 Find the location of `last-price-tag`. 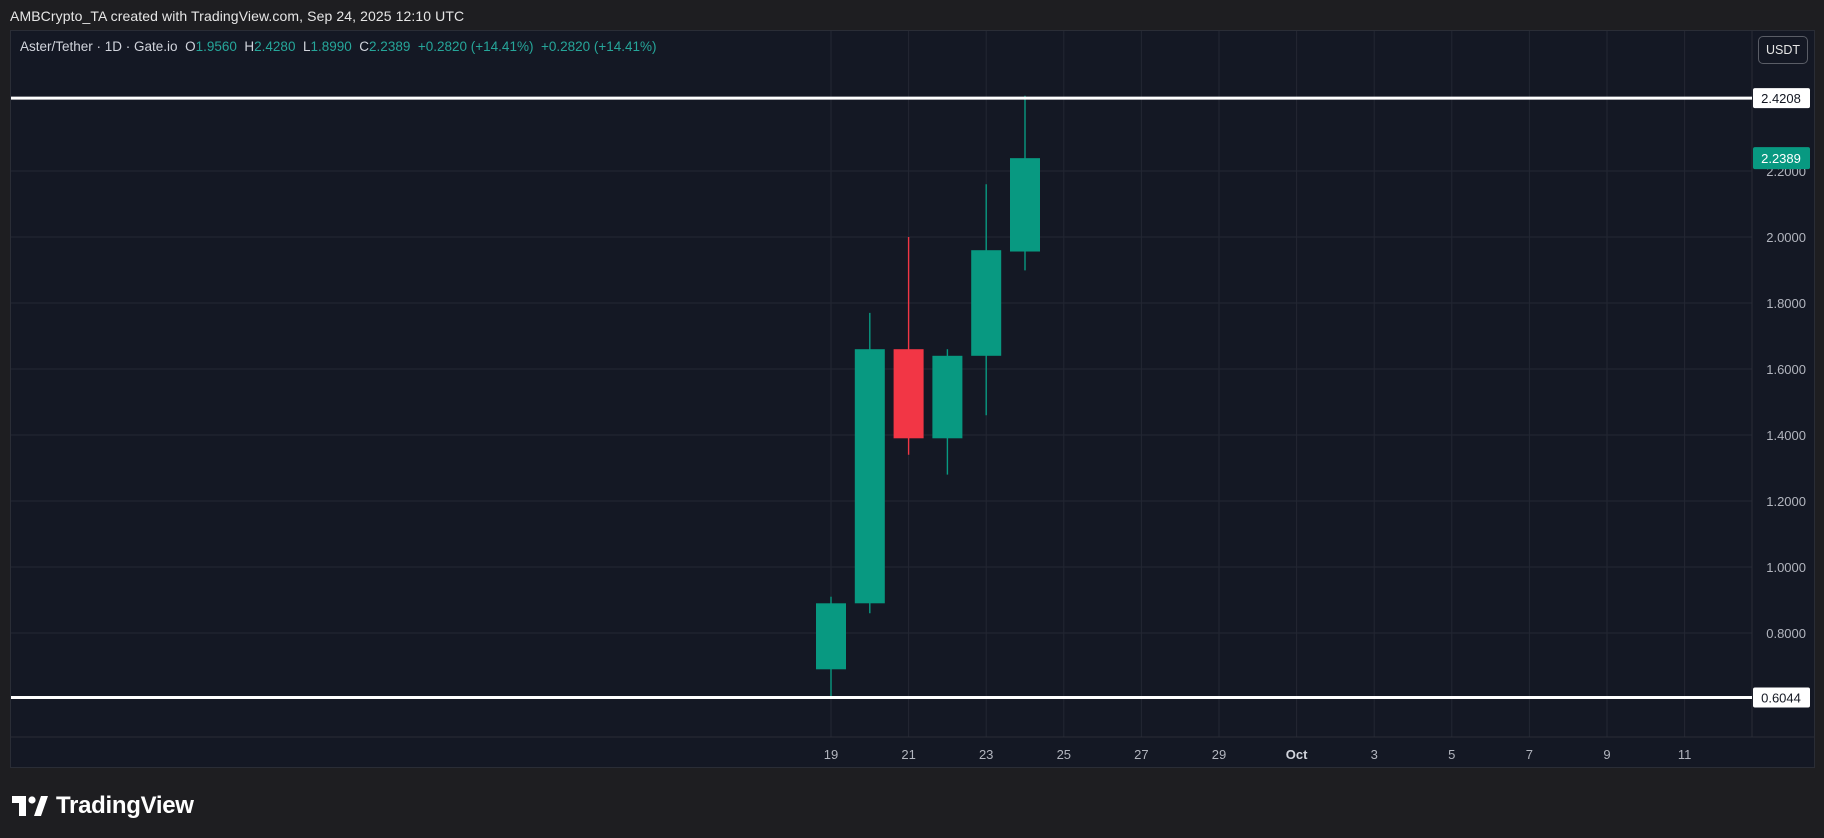

last-price-tag is located at coordinates (1781, 158).